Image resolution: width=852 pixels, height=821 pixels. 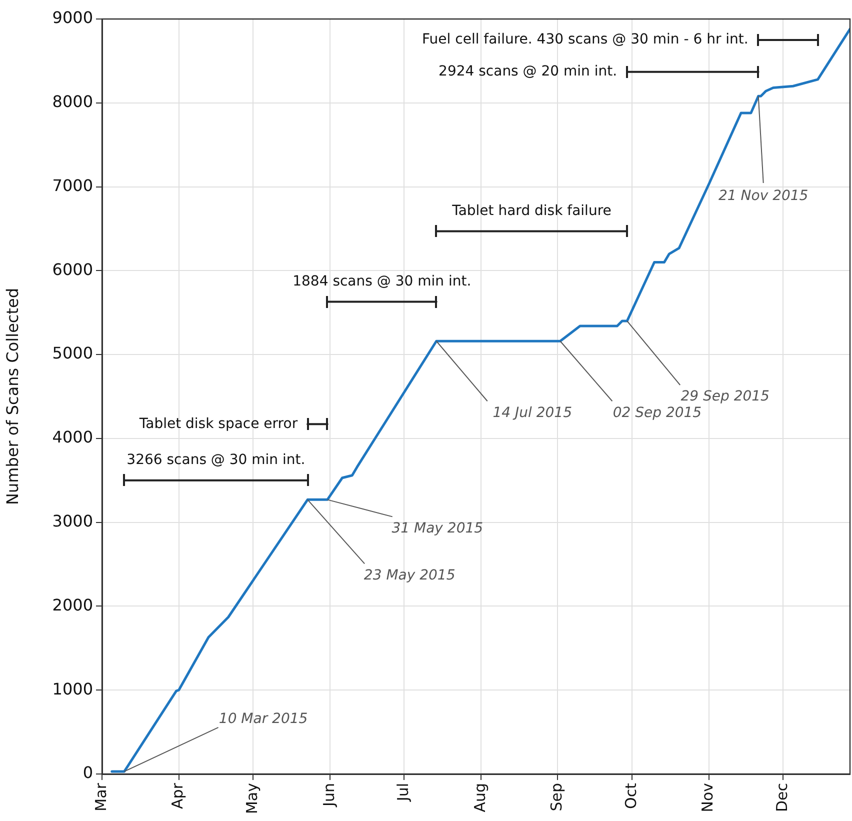 What do you see at coordinates (72, 520) in the screenshot?
I see `y-tick-label: 3000` at bounding box center [72, 520].